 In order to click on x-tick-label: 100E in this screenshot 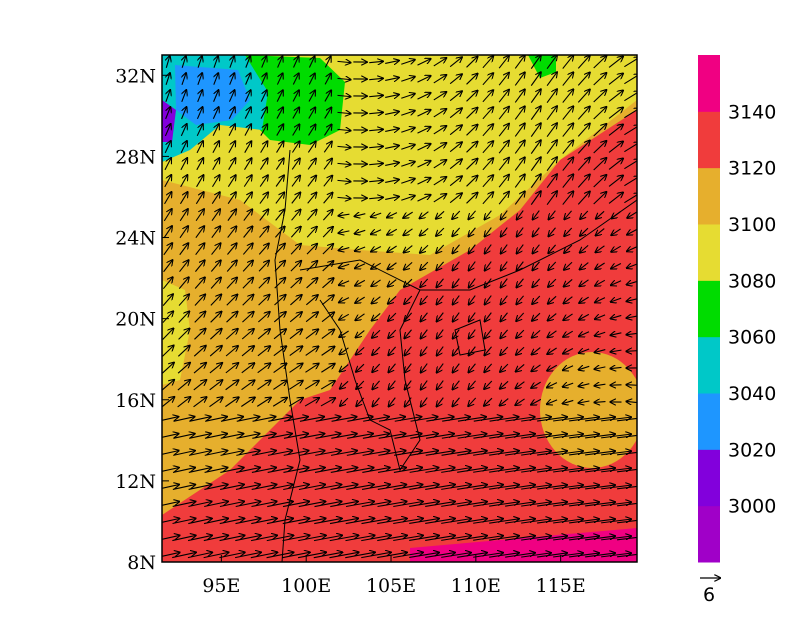, I will do `click(306, 586)`.